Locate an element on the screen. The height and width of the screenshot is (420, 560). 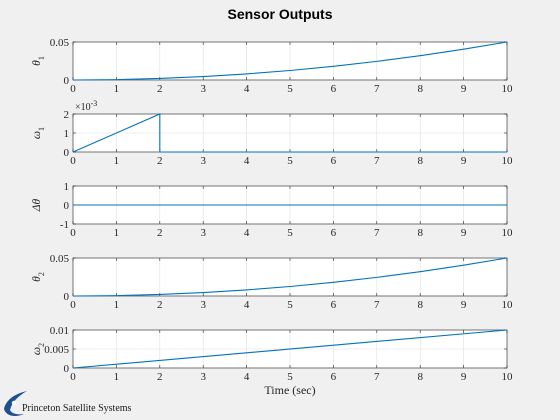
y-tick-label: 0.005 is located at coordinates (56, 350).